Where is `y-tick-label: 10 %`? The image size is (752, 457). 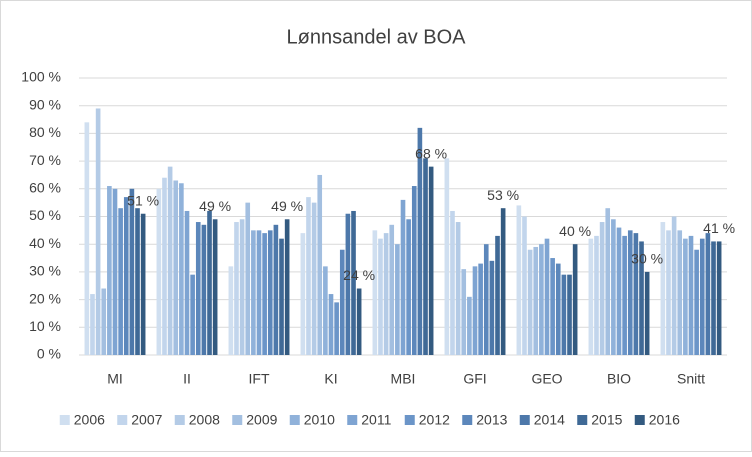 y-tick-label: 10 % is located at coordinates (45, 326).